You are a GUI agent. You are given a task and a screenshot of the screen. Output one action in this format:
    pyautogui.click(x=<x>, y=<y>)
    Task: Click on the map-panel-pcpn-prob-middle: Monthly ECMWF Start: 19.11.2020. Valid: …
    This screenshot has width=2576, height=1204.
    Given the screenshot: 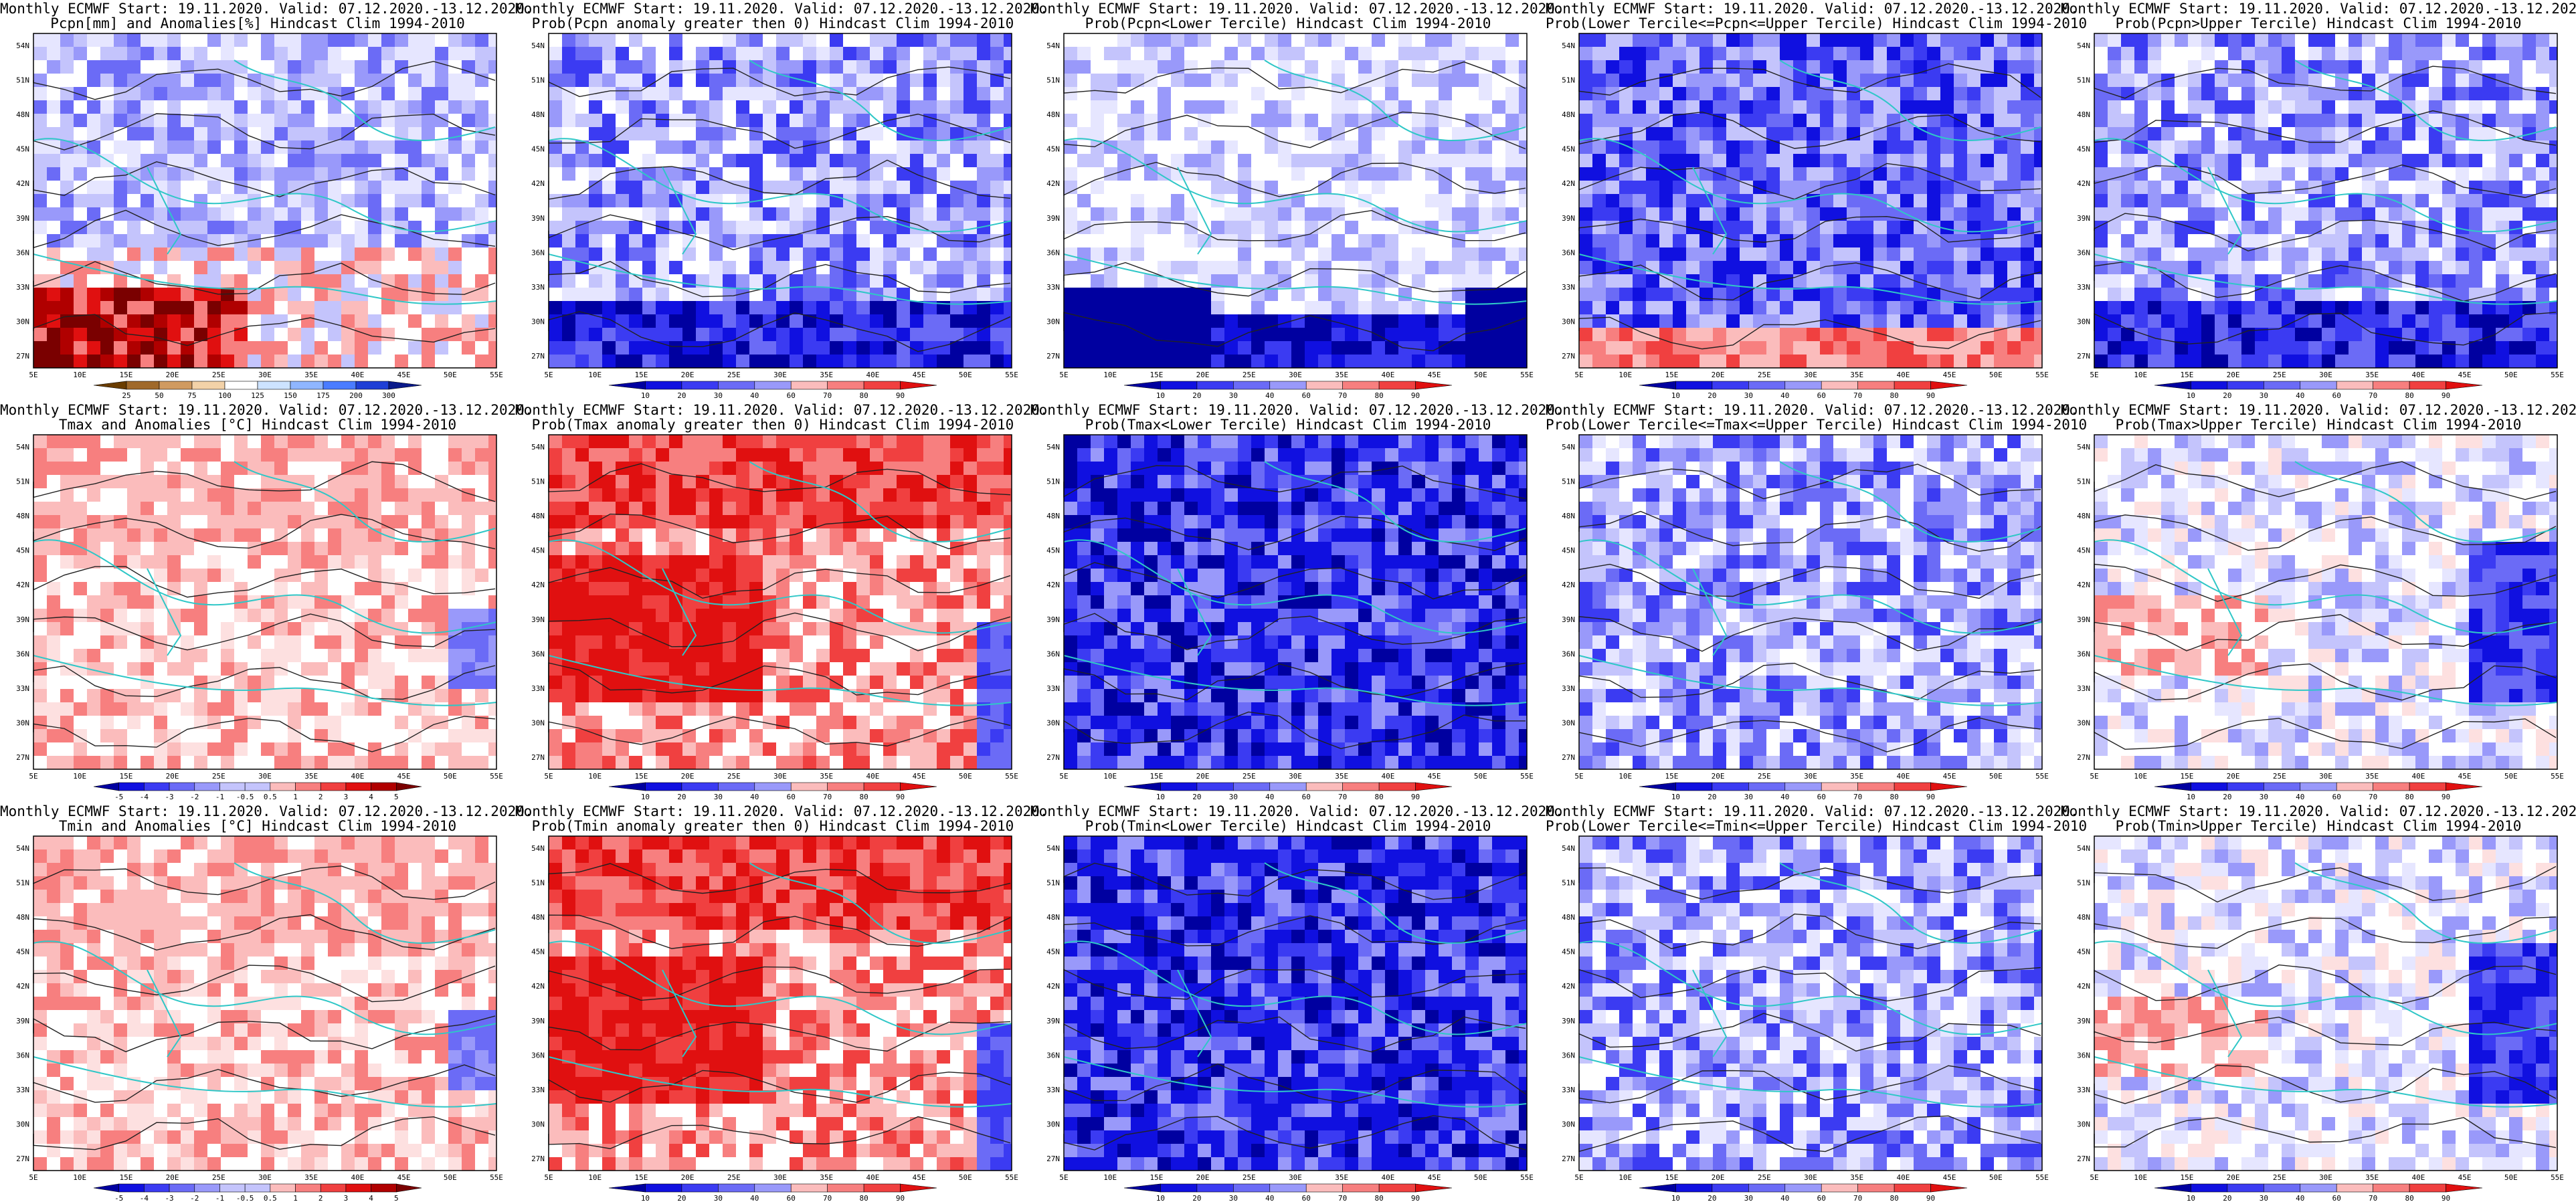 What is the action you would take?
    pyautogui.click(x=1816, y=200)
    